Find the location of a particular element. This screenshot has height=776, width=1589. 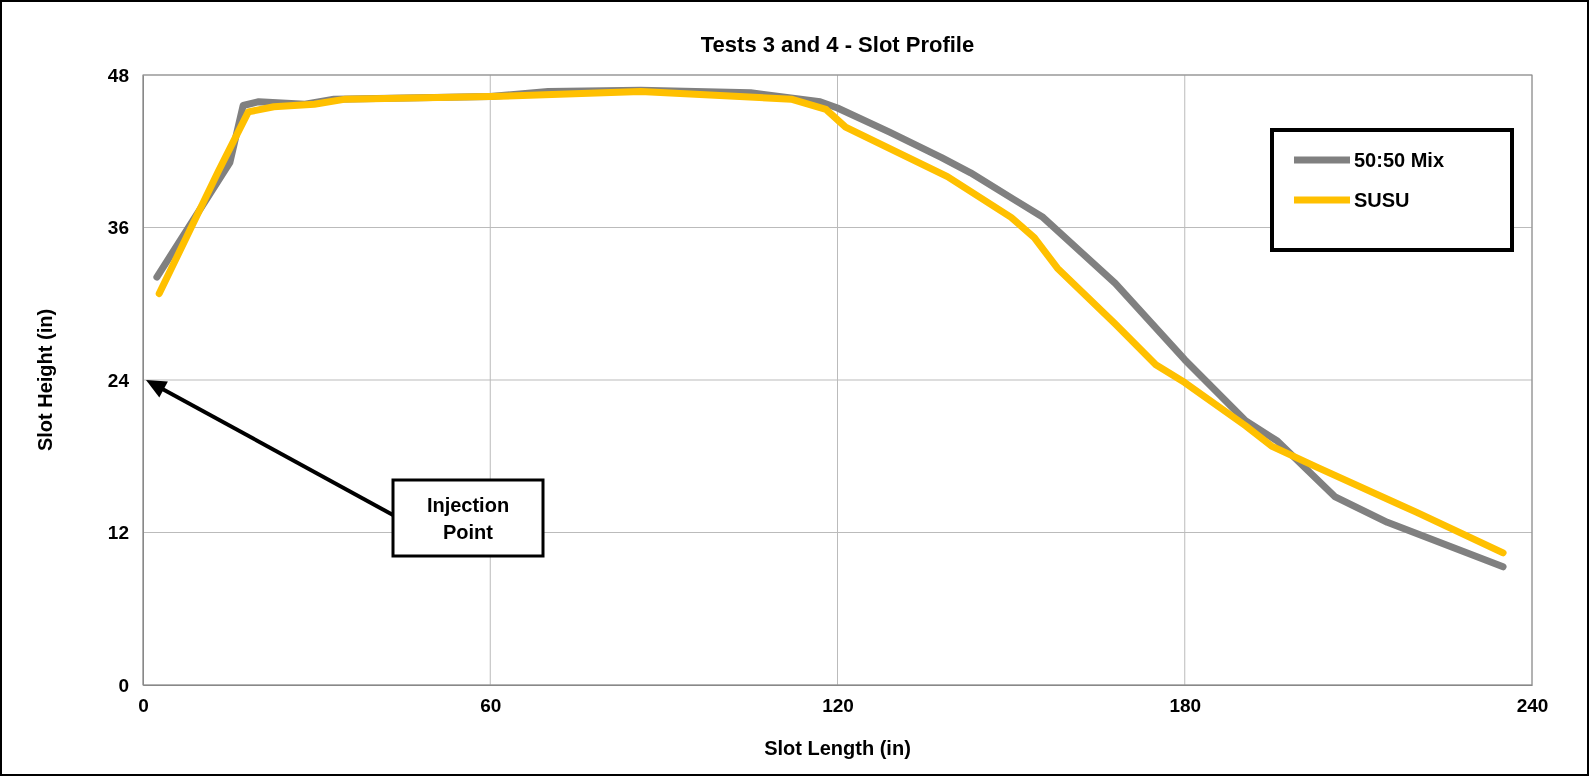

y-axis-title: Slot Height (in) is located at coordinates (45, 380).